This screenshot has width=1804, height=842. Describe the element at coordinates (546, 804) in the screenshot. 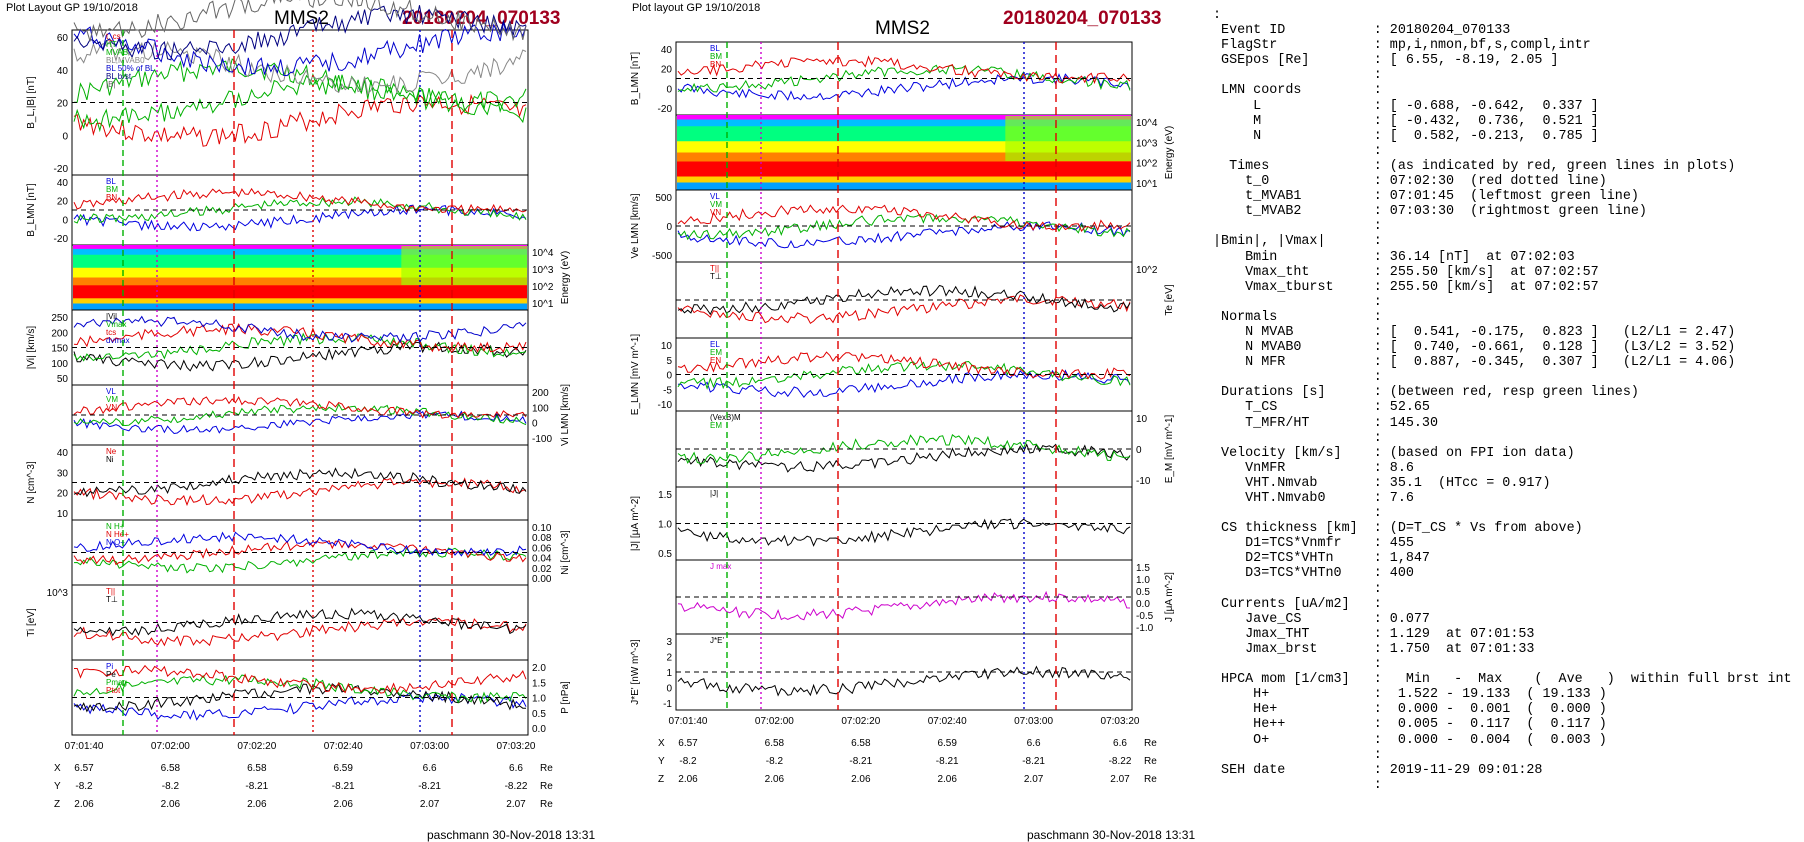

I see `coord-unit: Re` at that location.